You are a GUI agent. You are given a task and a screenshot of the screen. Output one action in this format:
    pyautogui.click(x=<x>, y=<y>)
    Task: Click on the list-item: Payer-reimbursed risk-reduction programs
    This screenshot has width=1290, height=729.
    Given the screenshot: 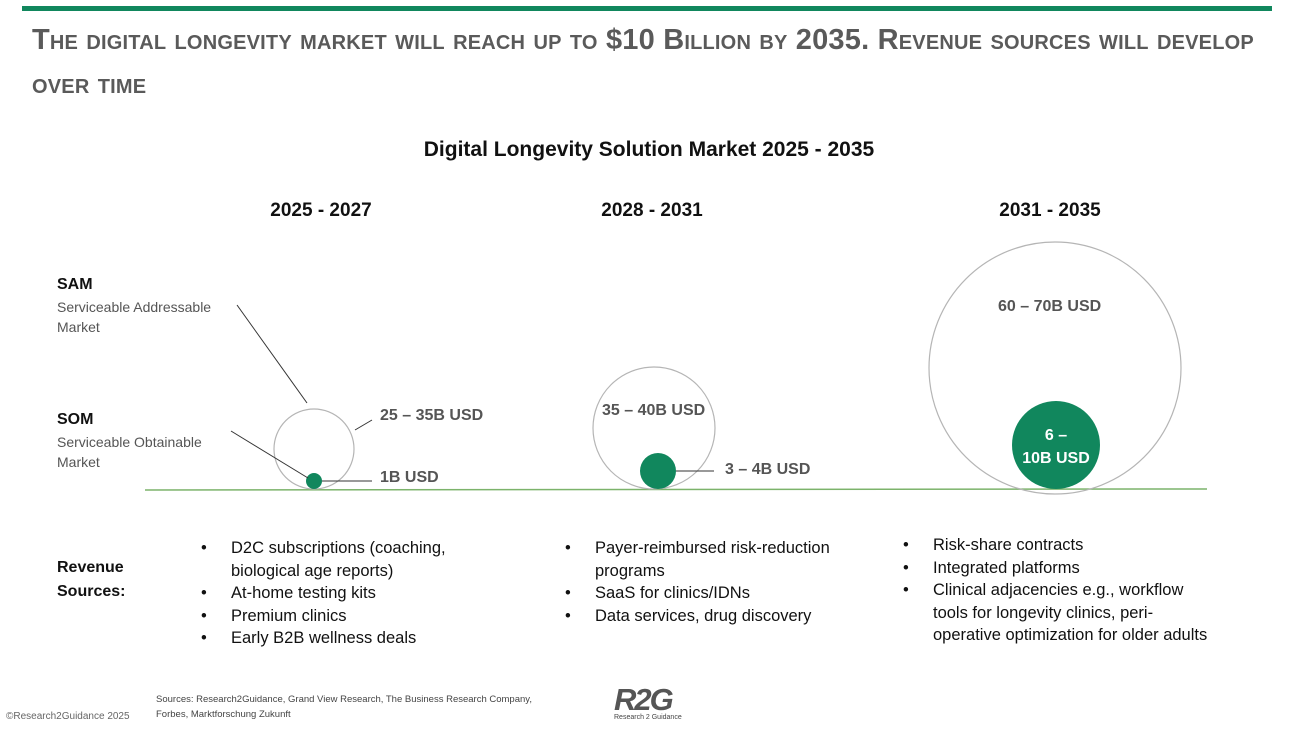 What is the action you would take?
    pyautogui.click(x=715, y=559)
    